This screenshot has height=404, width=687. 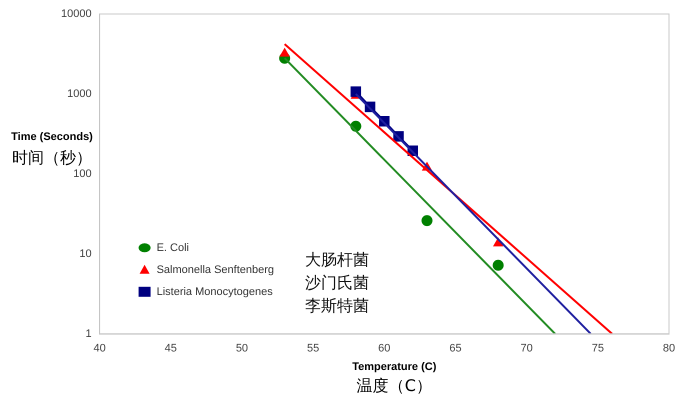 What do you see at coordinates (215, 292) in the screenshot?
I see `legend-label: Listeria Monocytogenes` at bounding box center [215, 292].